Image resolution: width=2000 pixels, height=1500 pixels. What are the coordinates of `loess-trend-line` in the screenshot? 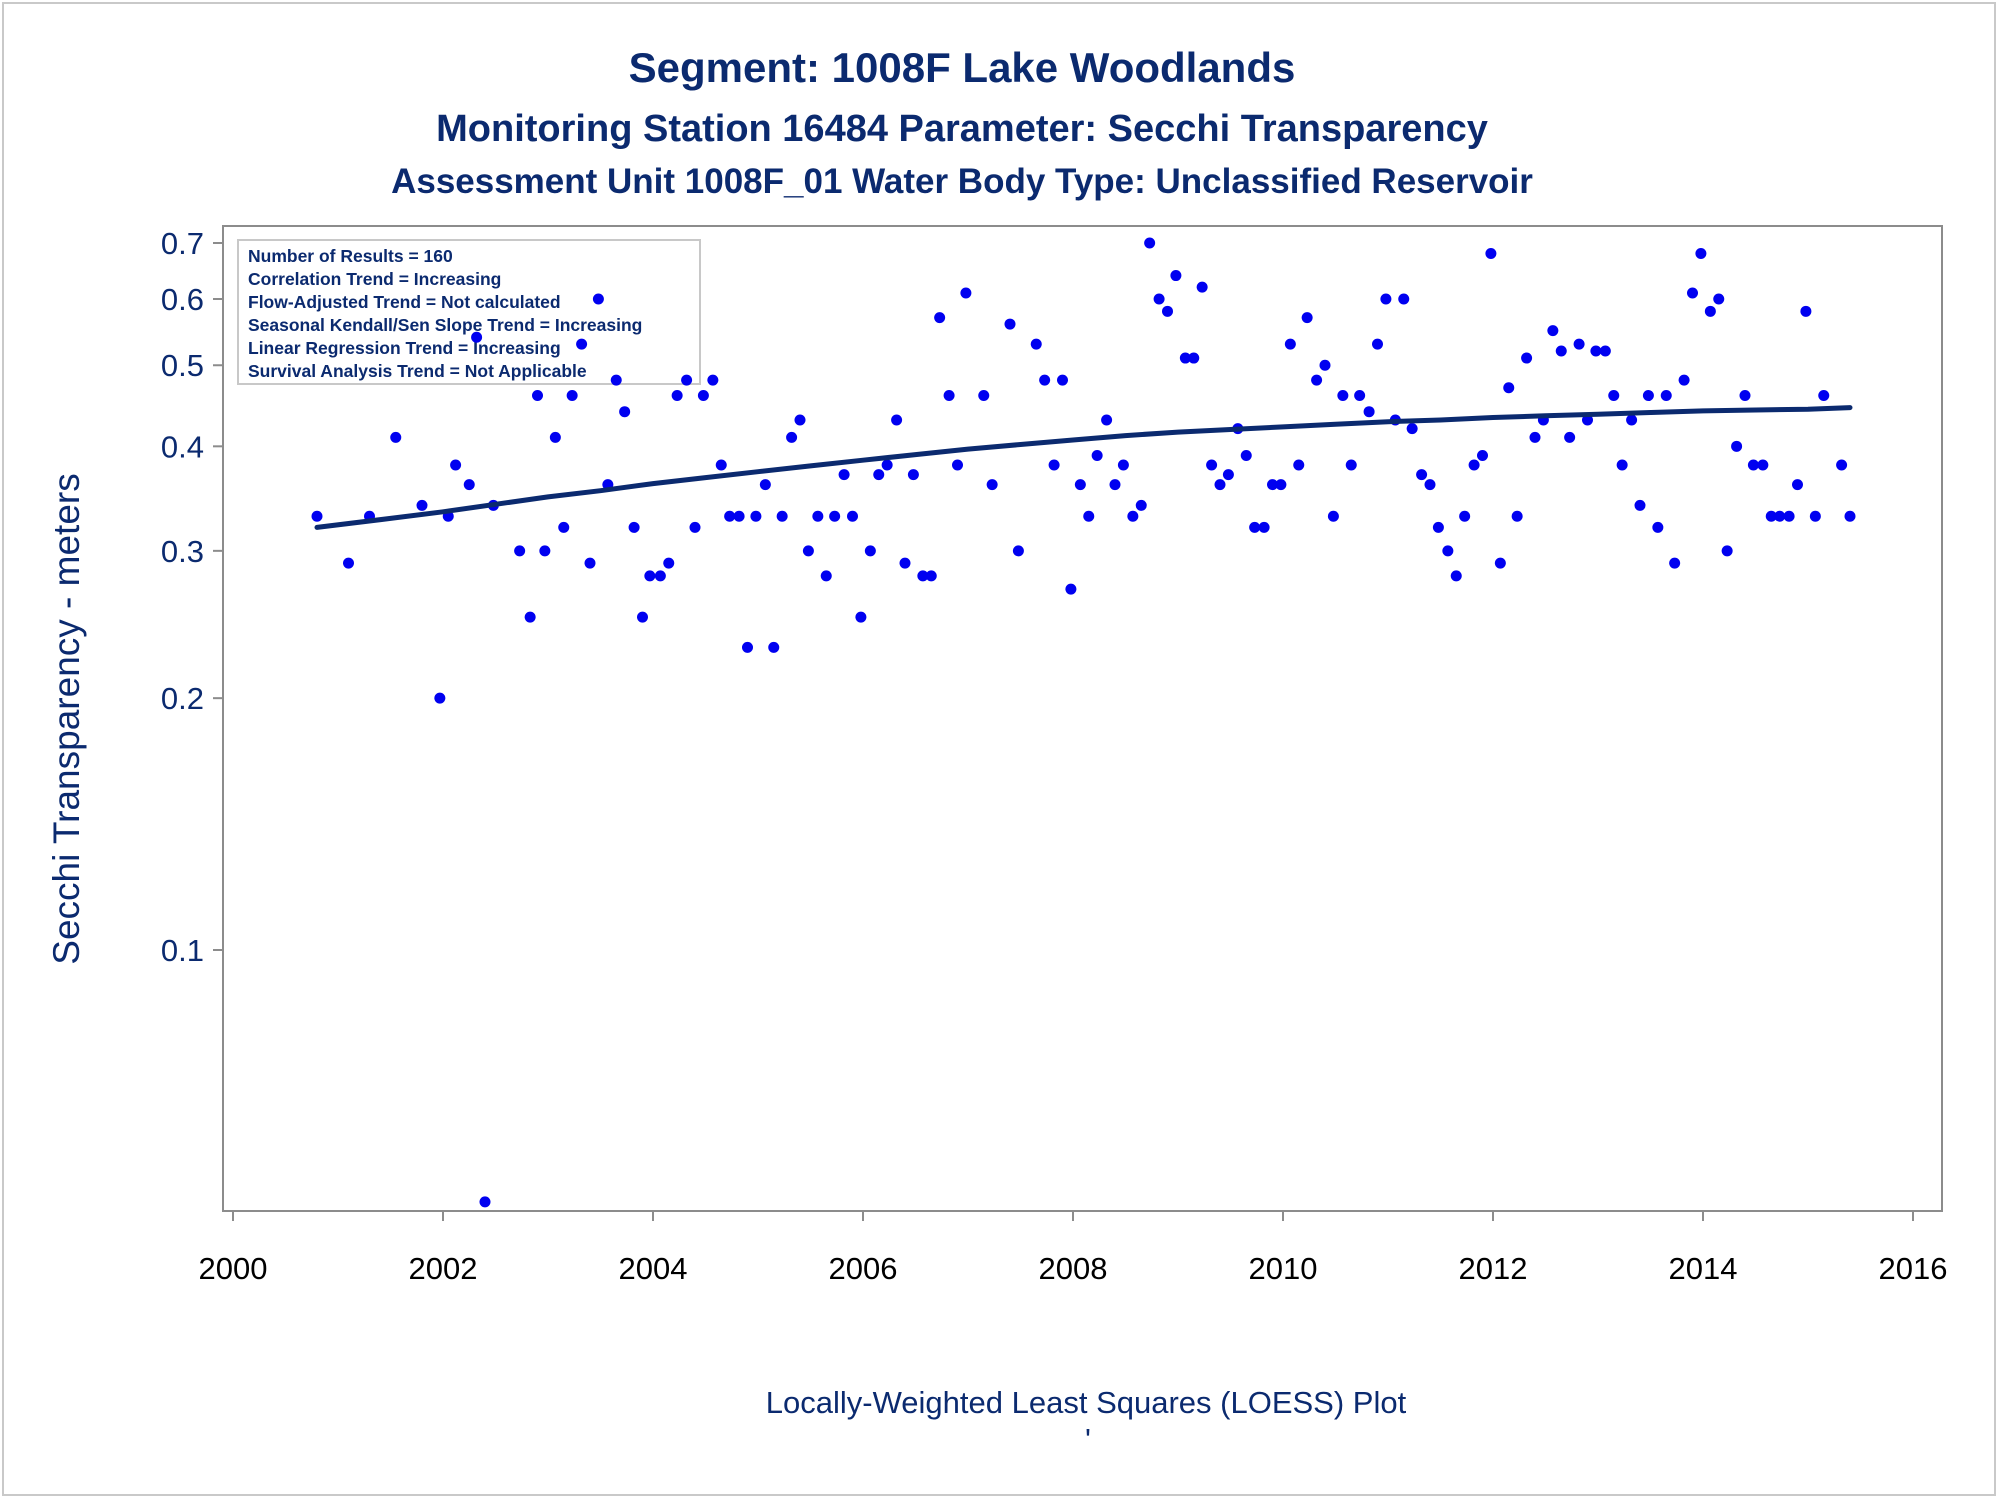 It's located at (1083, 467).